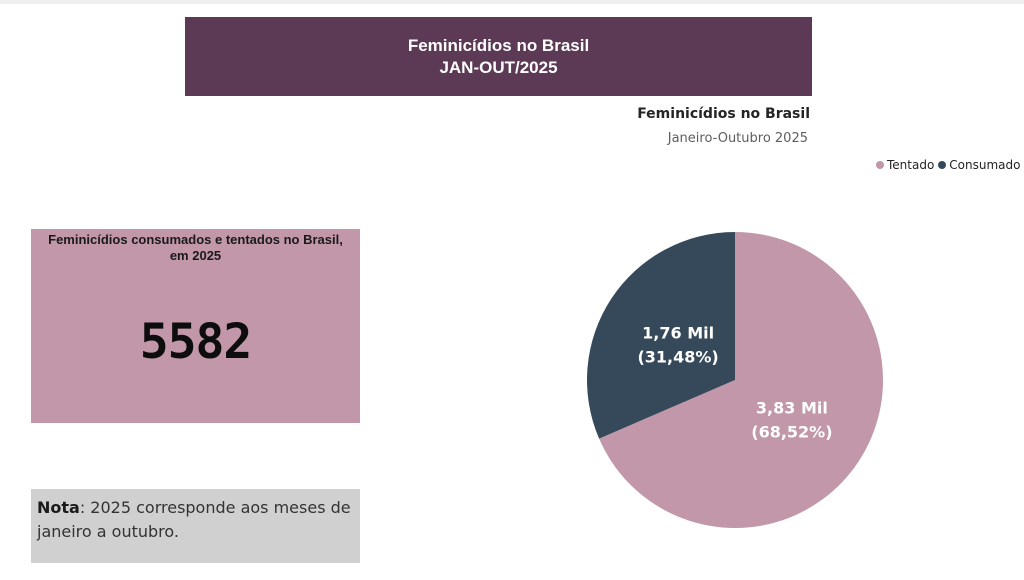  What do you see at coordinates (741, 380) in the screenshot?
I see `pie-slice-tentado` at bounding box center [741, 380].